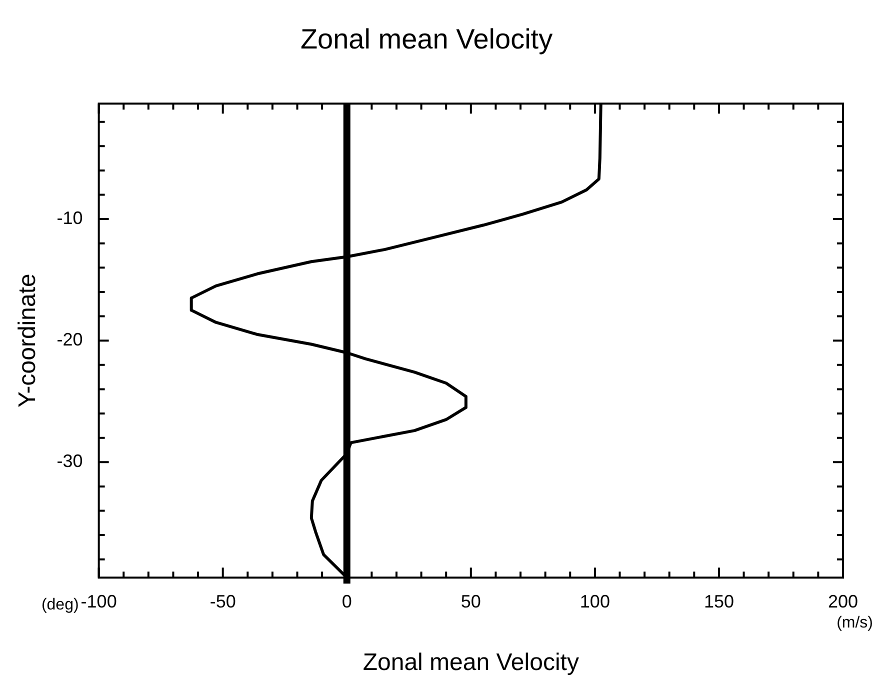 The height and width of the screenshot is (692, 877). Describe the element at coordinates (470, 662) in the screenshot. I see `x-axis-title: Zonal mean Velocity` at that location.